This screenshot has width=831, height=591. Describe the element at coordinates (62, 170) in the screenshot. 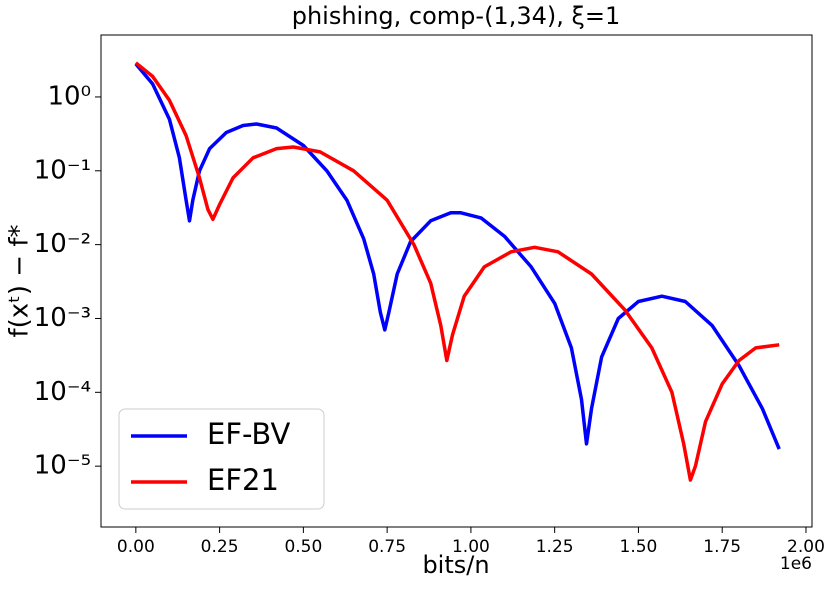

I see `y-tick-label: 10⁻¹` at that location.